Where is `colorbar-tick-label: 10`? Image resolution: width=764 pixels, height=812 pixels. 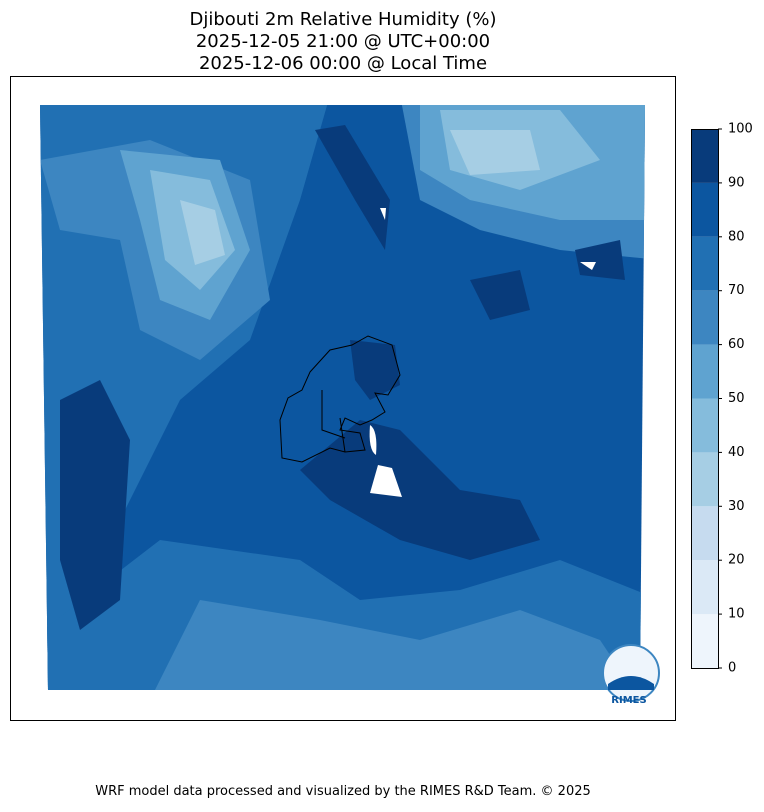
colorbar-tick-label: 10 is located at coordinates (736, 614).